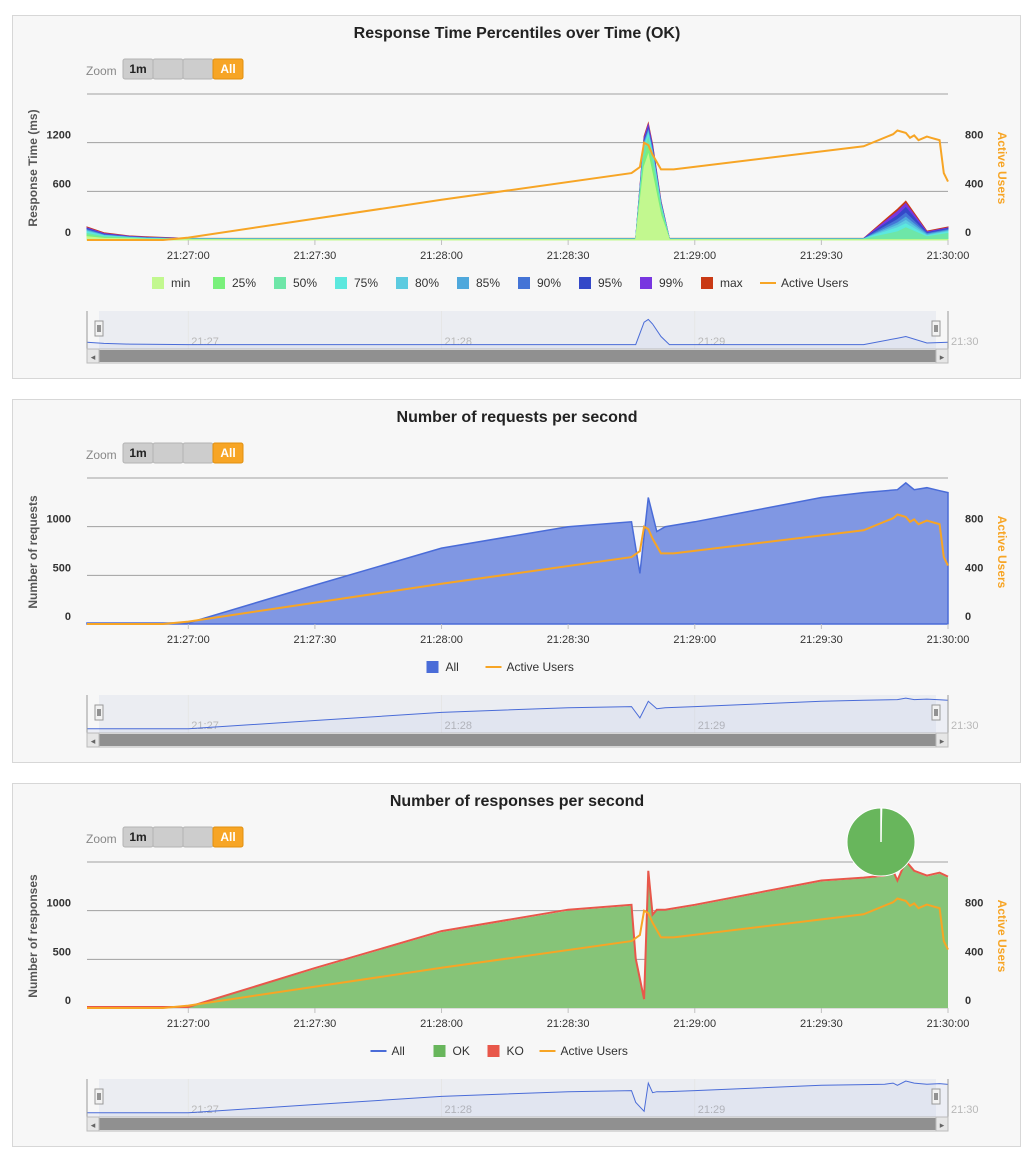 This screenshot has height=1160, width=1035. What do you see at coordinates (427, 283) in the screenshot?
I see `legend-label: 80%` at bounding box center [427, 283].